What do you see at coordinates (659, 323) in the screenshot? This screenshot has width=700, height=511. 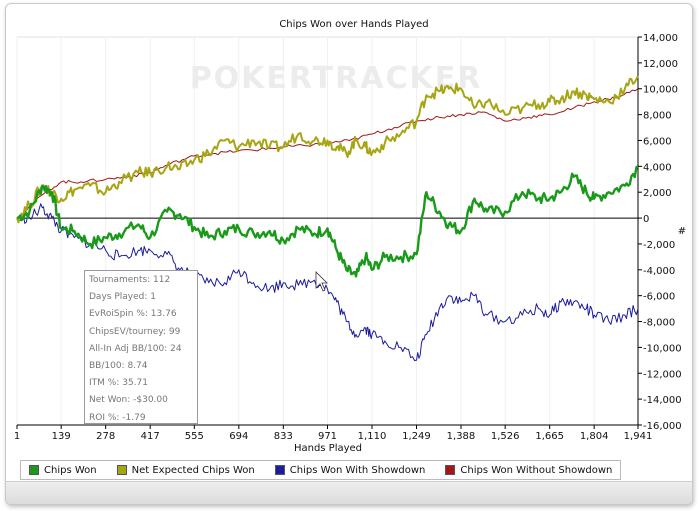 I see `y-tick-label: -8,000` at bounding box center [659, 323].